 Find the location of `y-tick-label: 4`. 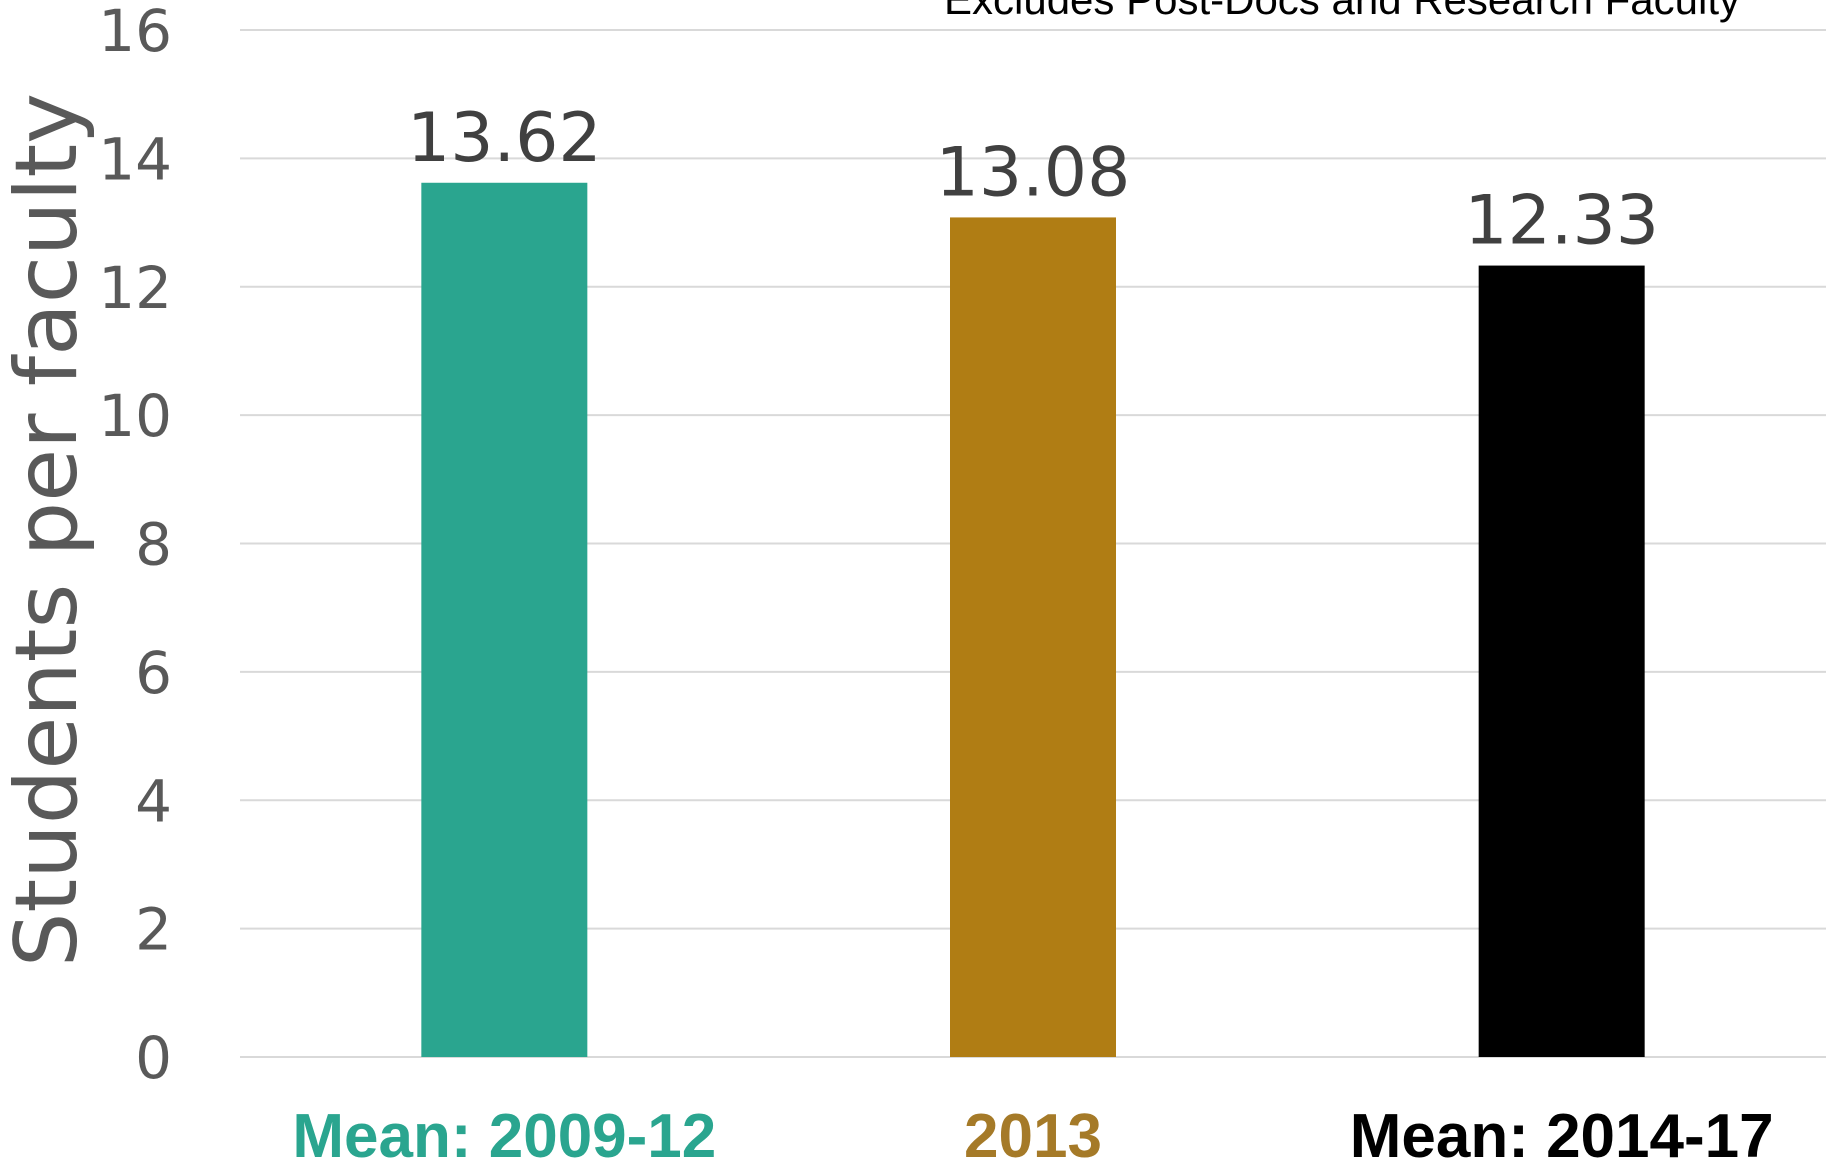

y-tick-label: 4 is located at coordinates (153, 801).